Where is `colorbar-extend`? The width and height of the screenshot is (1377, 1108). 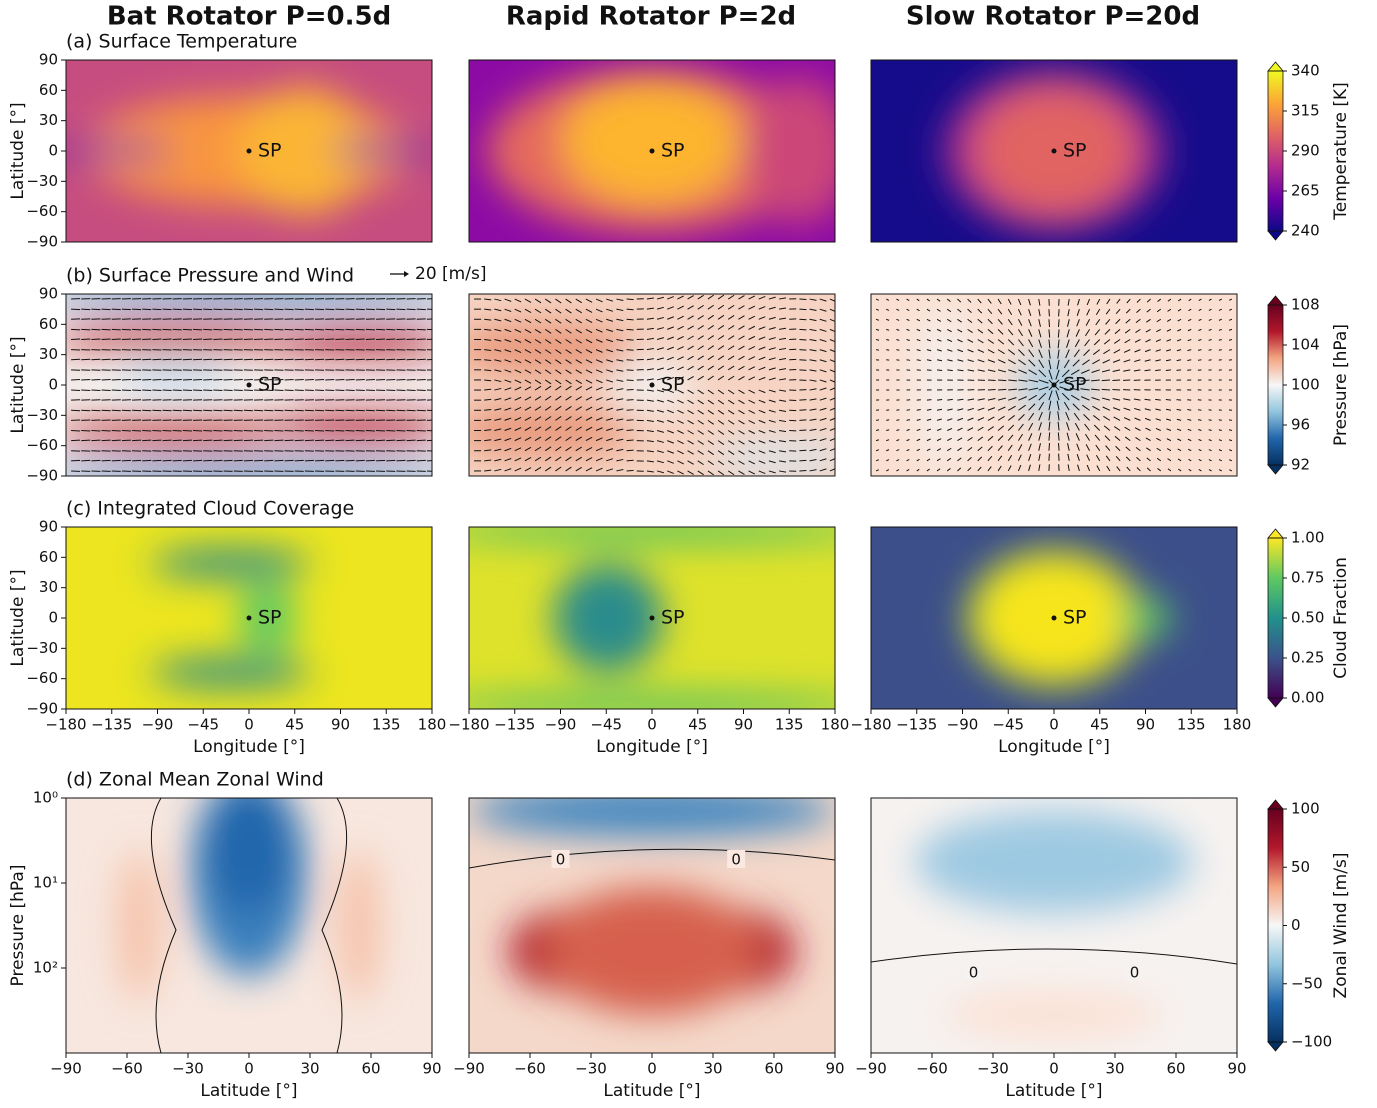 colorbar-extend is located at coordinates (1275, 235).